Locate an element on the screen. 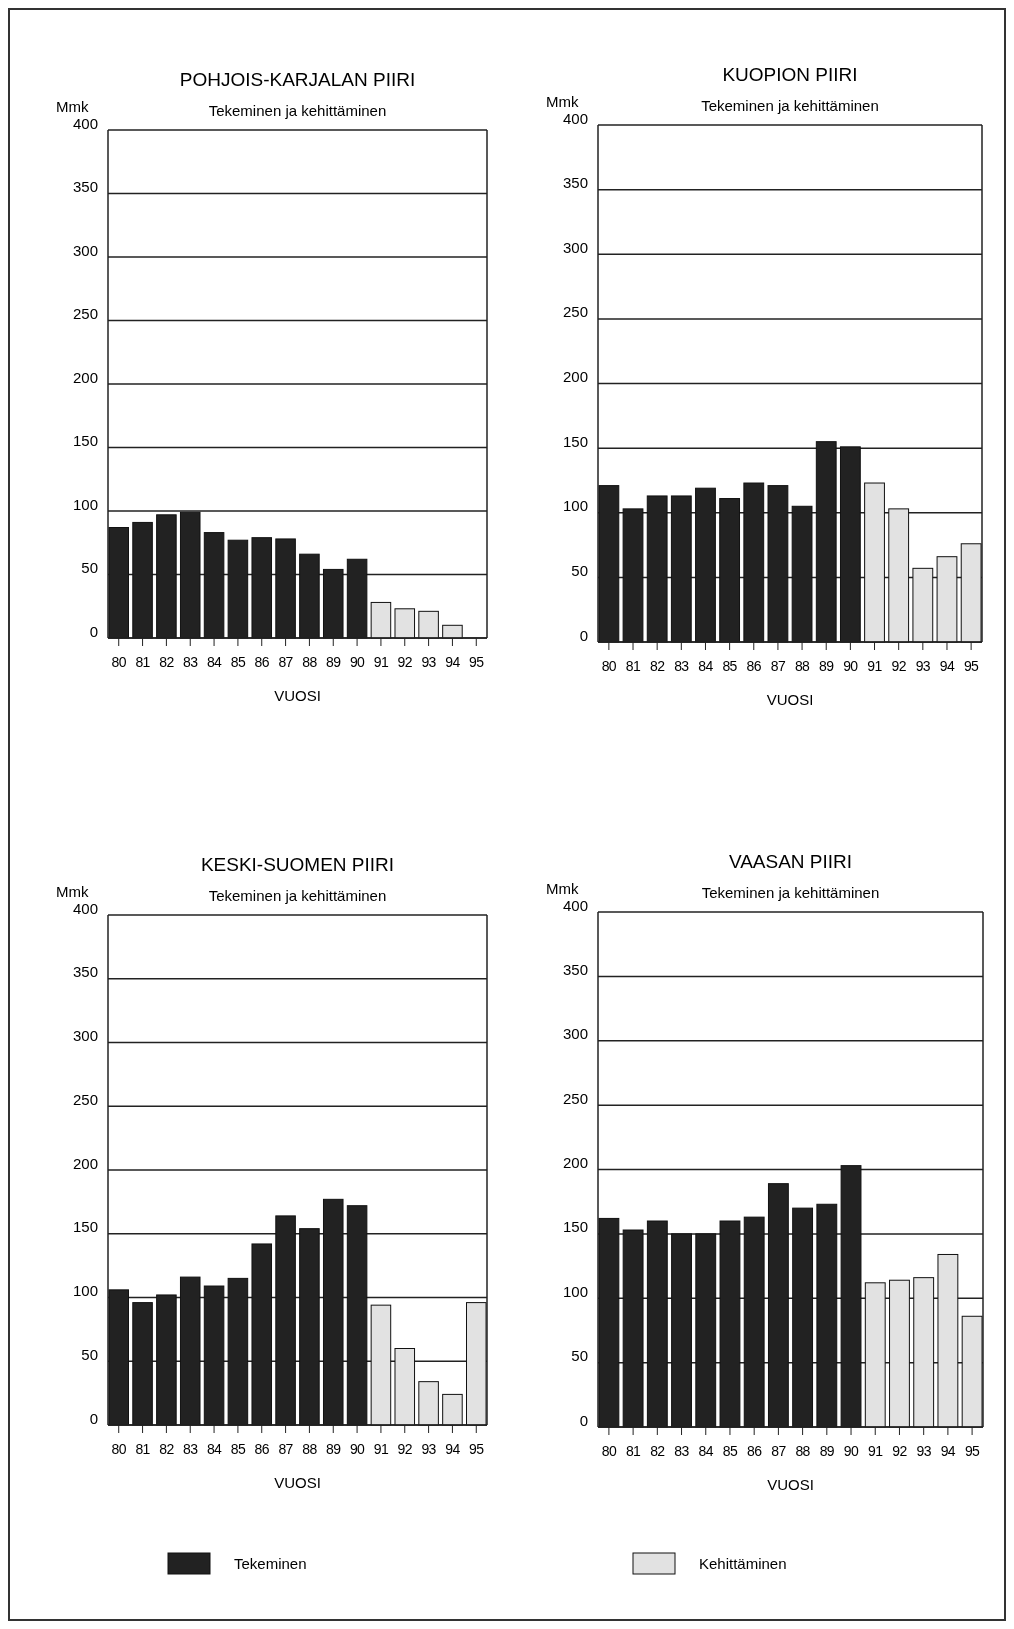 This screenshot has width=1014, height=1629. chart-title: VAASAN PIIRI is located at coordinates (790, 861).